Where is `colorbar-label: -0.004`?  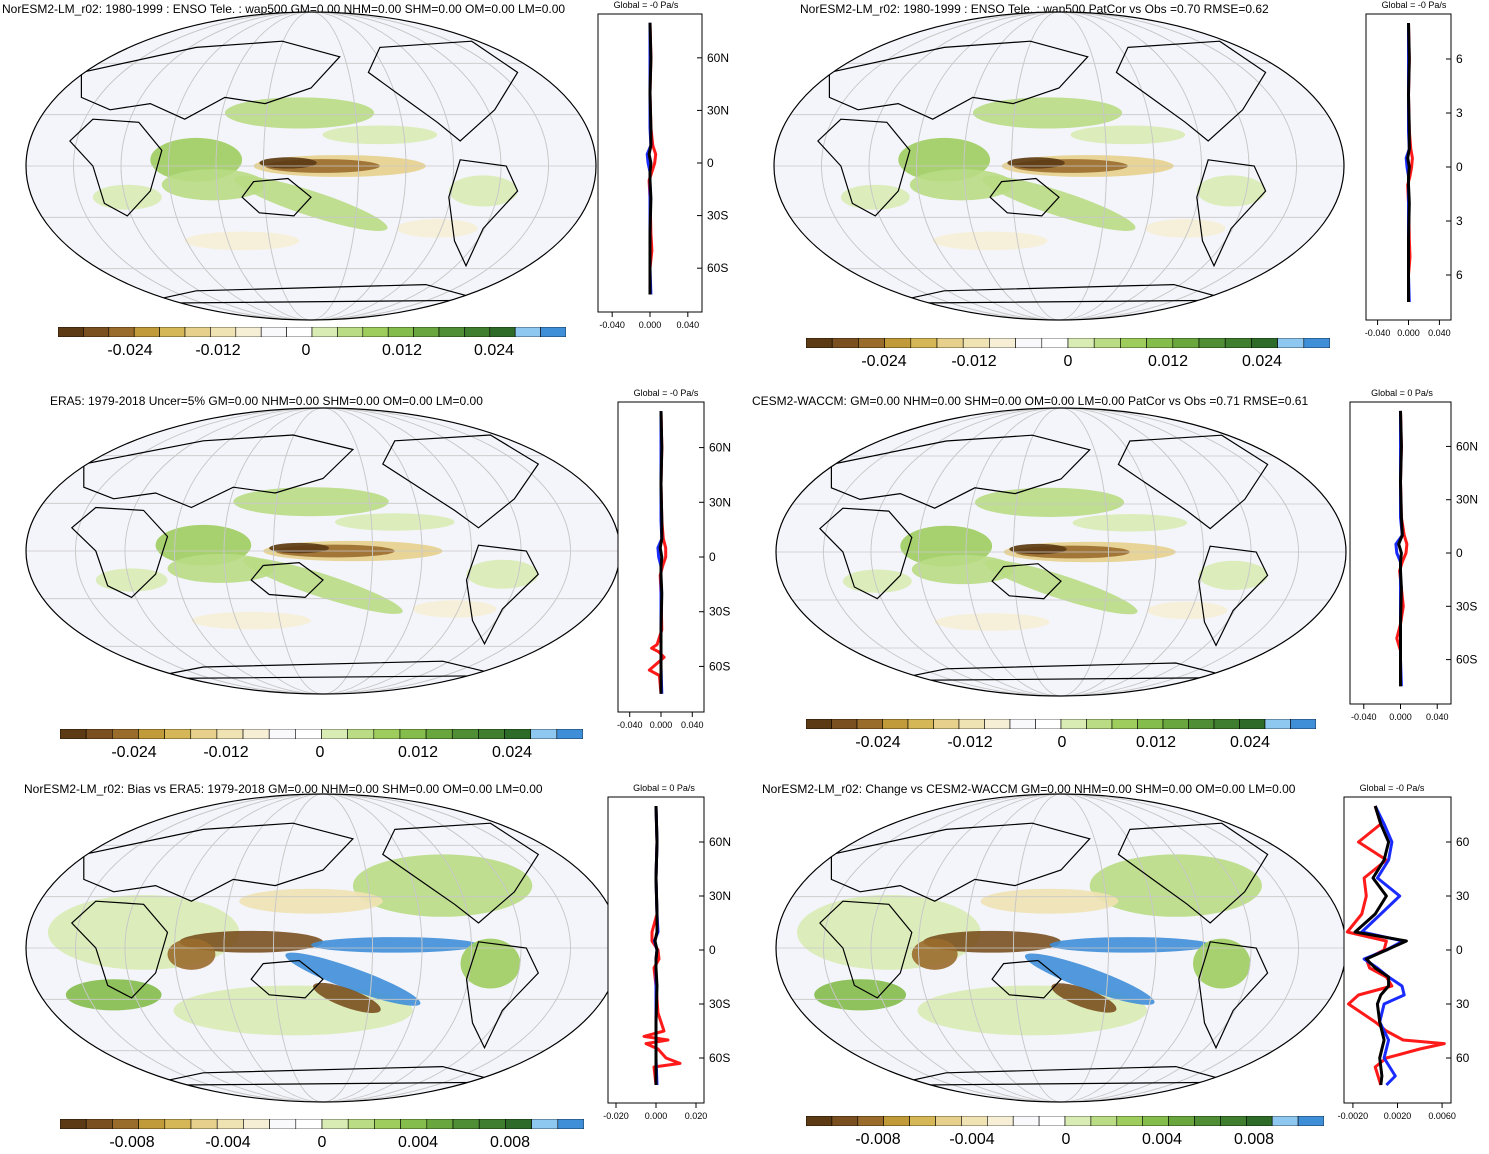 colorbar-label: -0.004 is located at coordinates (972, 1139).